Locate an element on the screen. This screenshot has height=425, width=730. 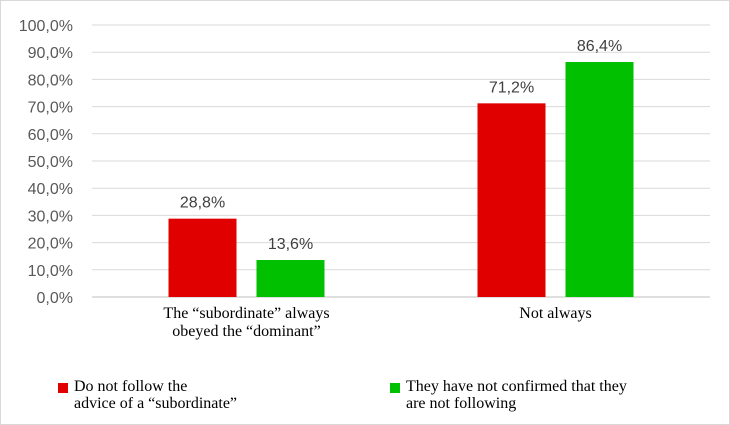
data-label: 13,6% is located at coordinates (290, 244).